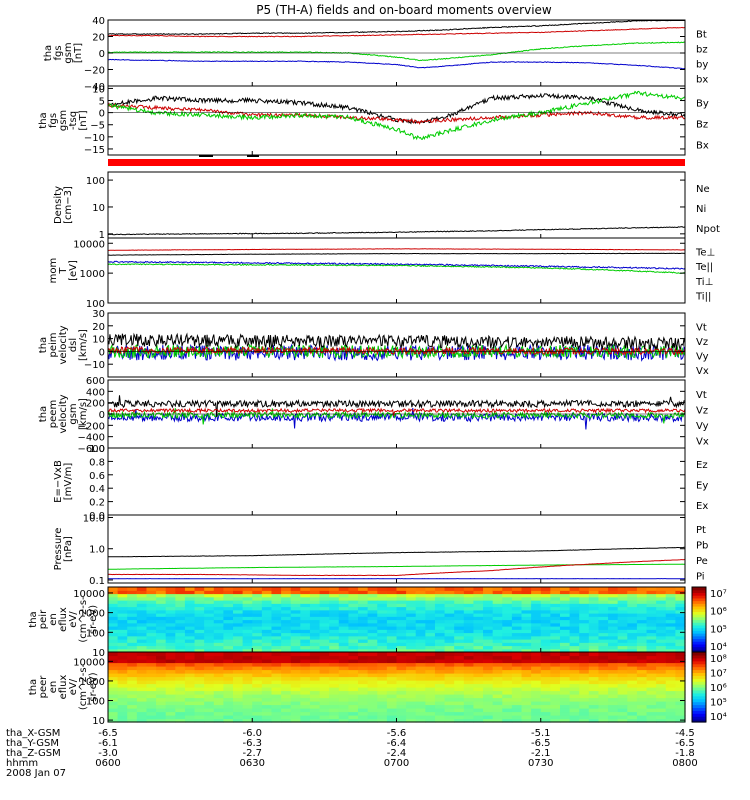 The height and width of the screenshot is (800, 750). Describe the element at coordinates (68, 482) in the screenshot. I see `y-axis-label-line: [mV/m]` at that location.